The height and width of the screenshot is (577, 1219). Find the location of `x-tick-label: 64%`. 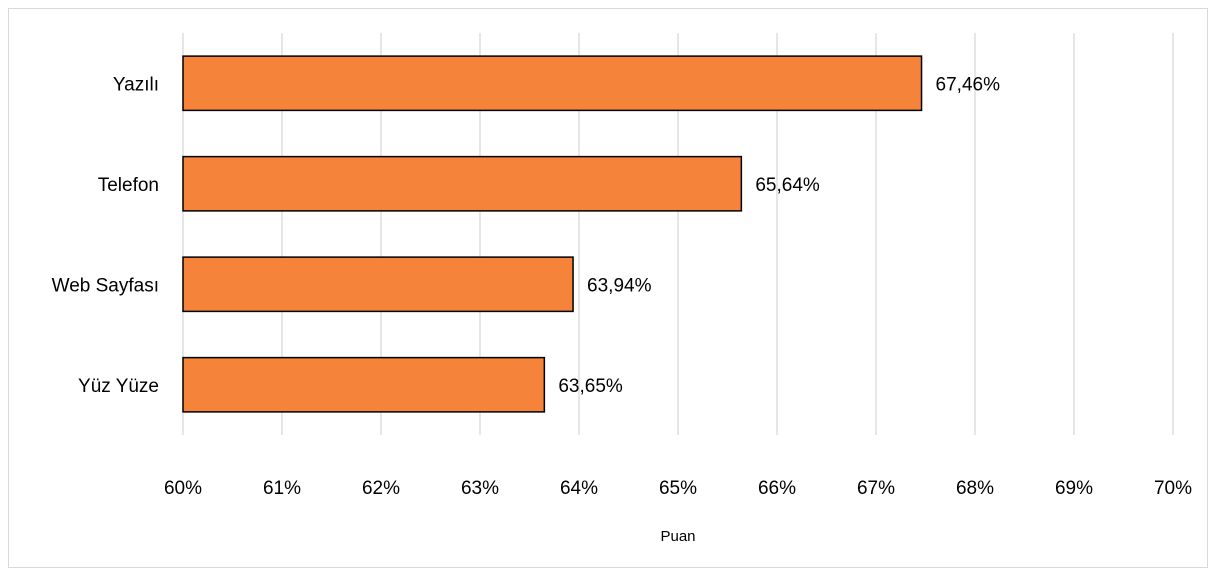

x-tick-label: 64% is located at coordinates (579, 488).